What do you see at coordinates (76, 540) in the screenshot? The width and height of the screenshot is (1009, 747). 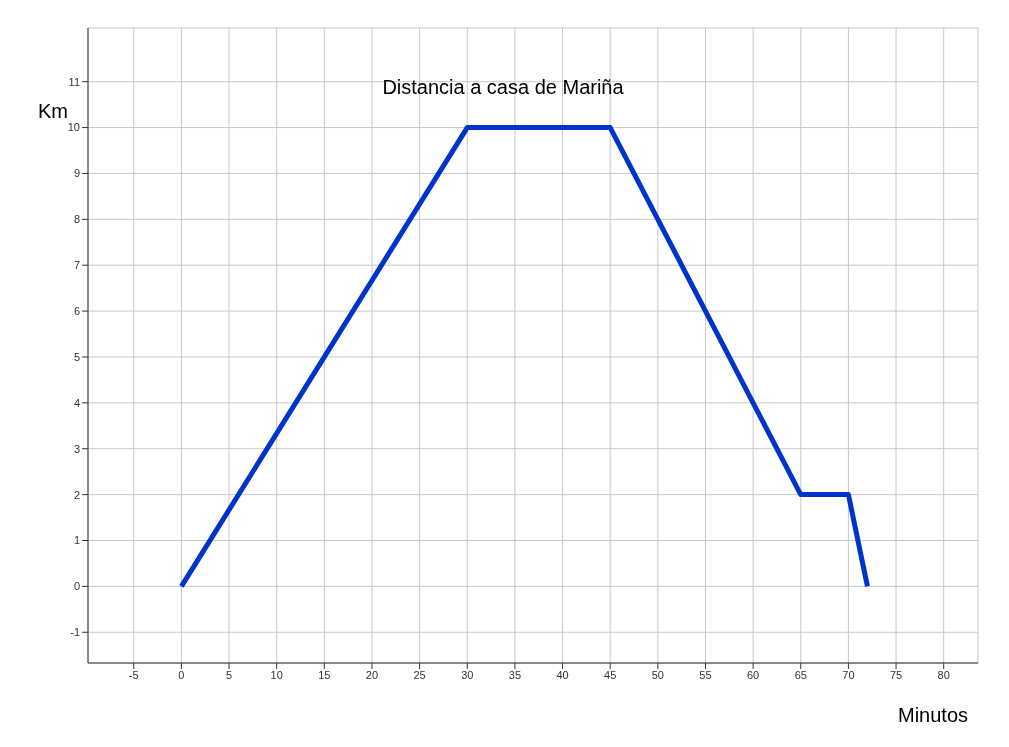 I see `y-tick-label: 1` at bounding box center [76, 540].